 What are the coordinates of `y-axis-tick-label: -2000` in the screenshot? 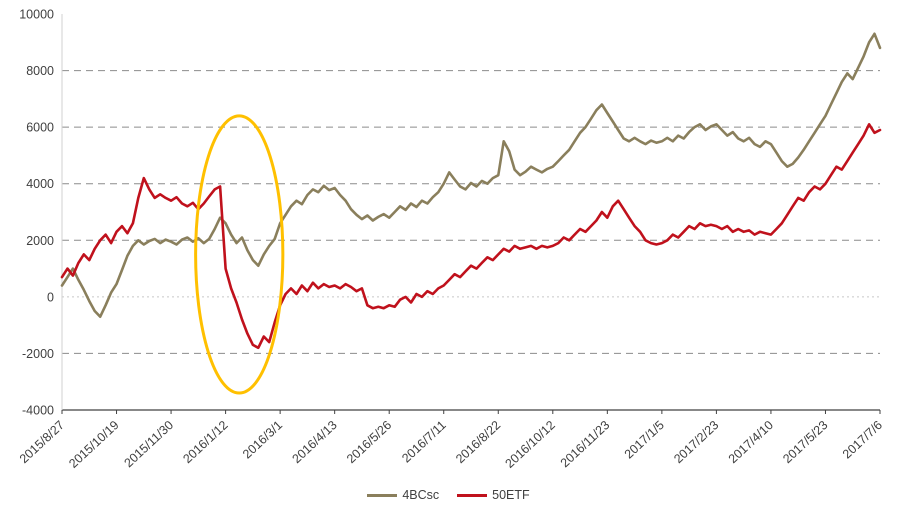 It's located at (38, 354).